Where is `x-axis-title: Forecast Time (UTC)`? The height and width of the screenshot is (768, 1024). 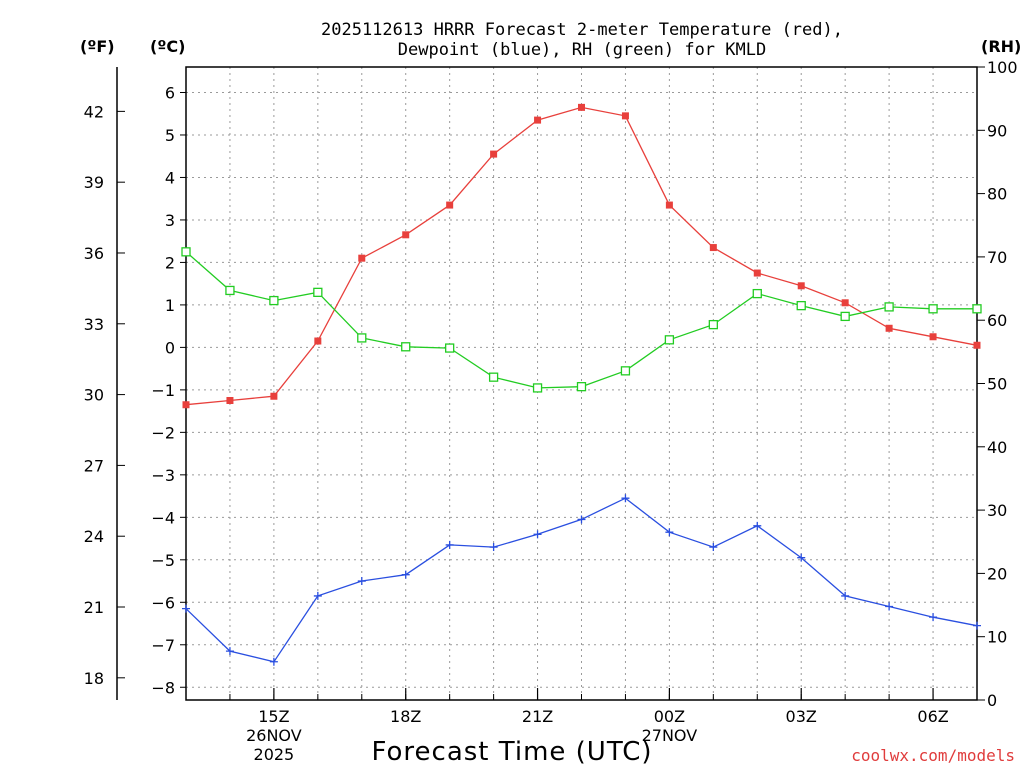
x-axis-title: Forecast Time (UTC) is located at coordinates (511, 752).